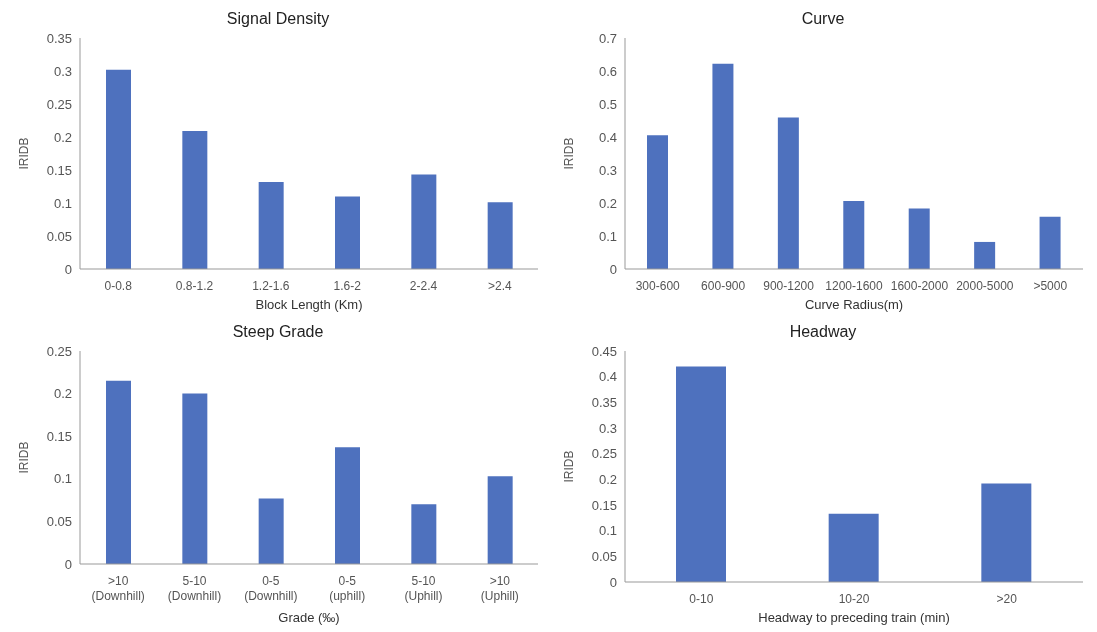 The width and height of the screenshot is (1097, 632). Describe the element at coordinates (423, 588) in the screenshot. I see `x-tick-label: 5-10 (Uphill)` at that location.